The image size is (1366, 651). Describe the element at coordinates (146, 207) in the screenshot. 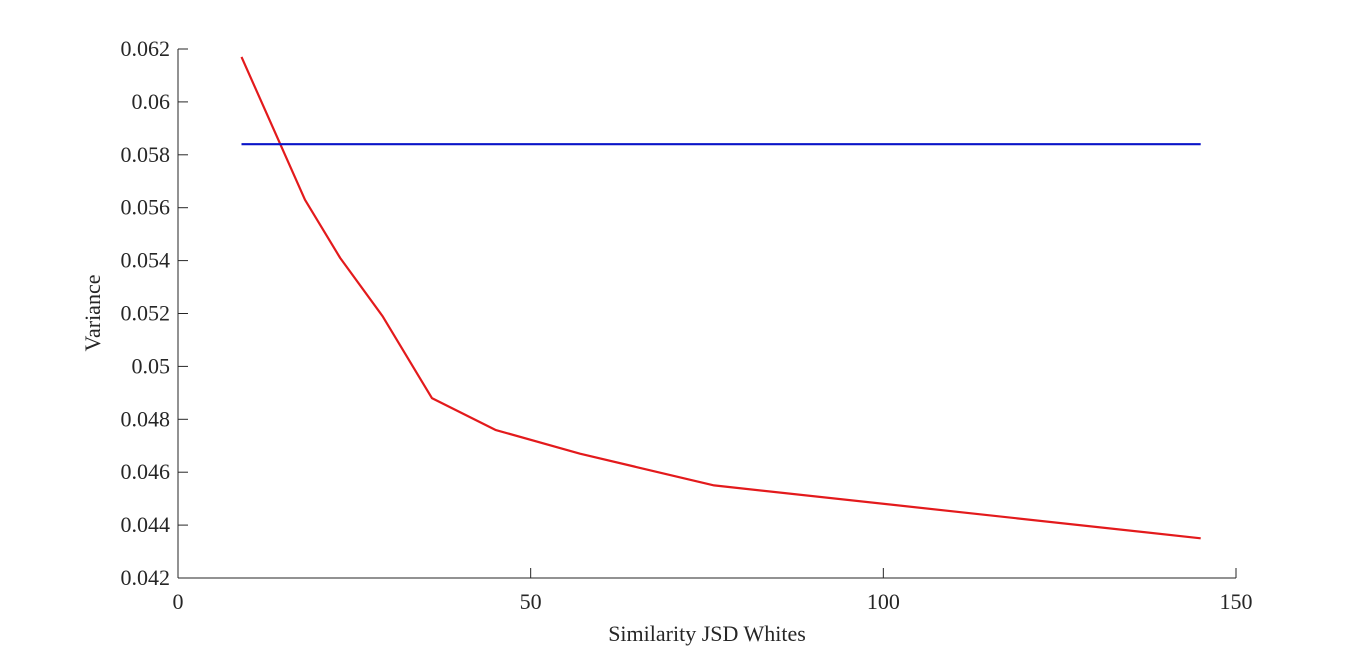

I see `y-tick-label: 0.056` at that location.